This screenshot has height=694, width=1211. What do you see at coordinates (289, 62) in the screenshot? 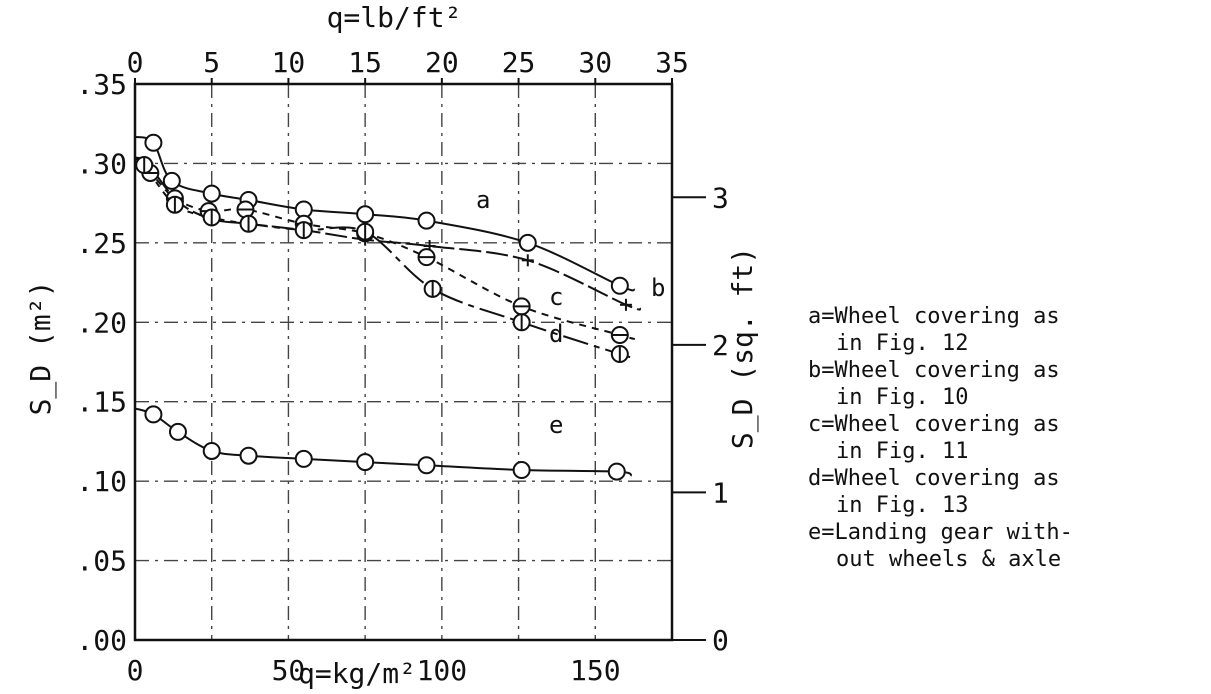
I see `top-tick-label: 10` at bounding box center [289, 62].